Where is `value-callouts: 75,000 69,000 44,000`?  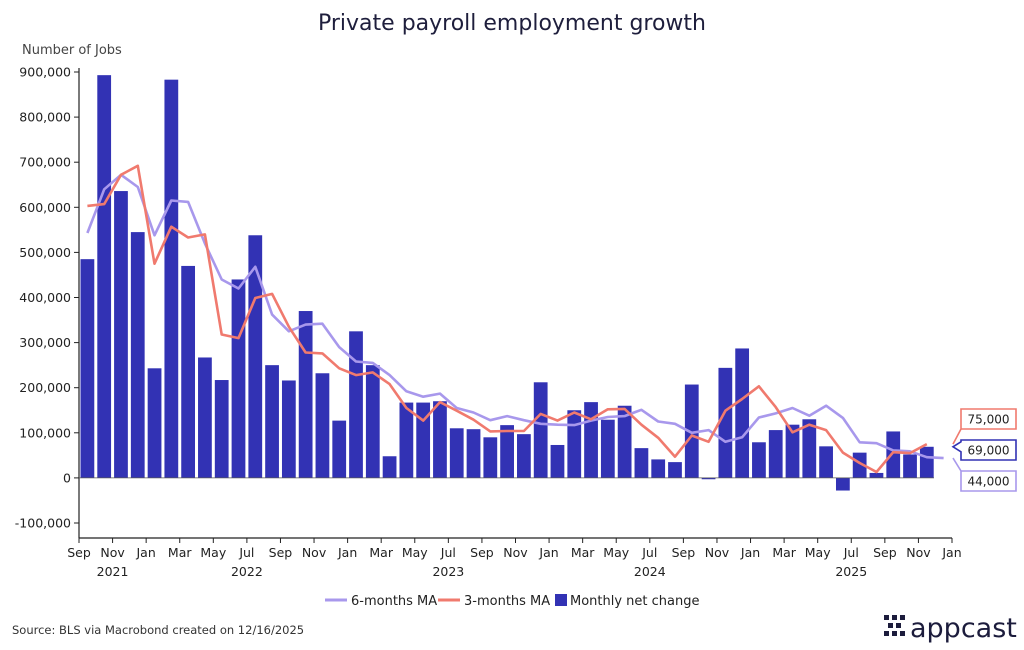
value-callouts: 75,000 69,000 44,000 is located at coordinates (984, 450).